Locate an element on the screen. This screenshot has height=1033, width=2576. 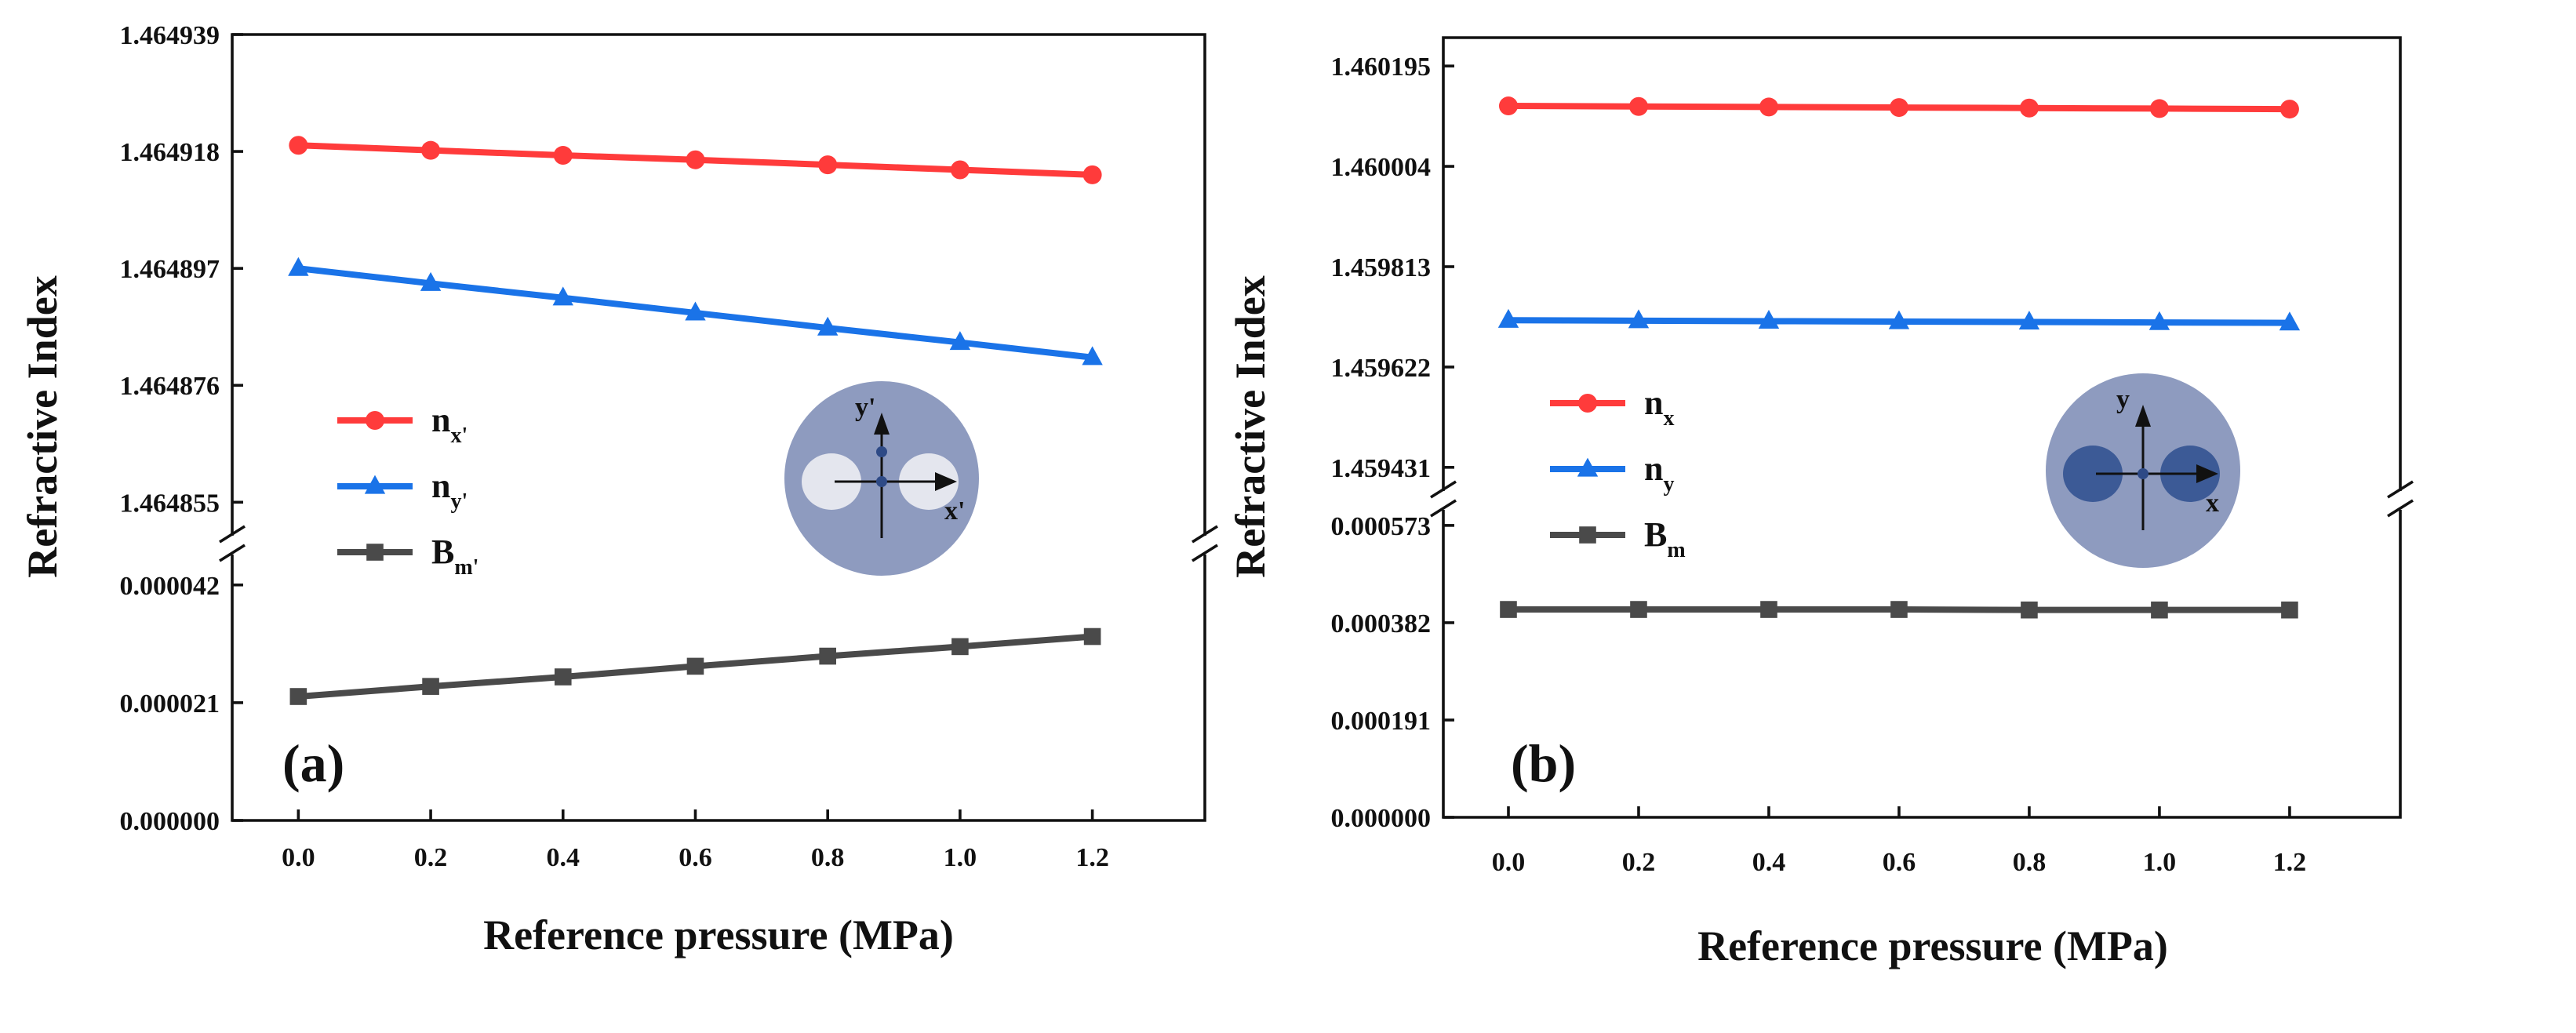
axis-break-mark-left is located at coordinates (232, 543).